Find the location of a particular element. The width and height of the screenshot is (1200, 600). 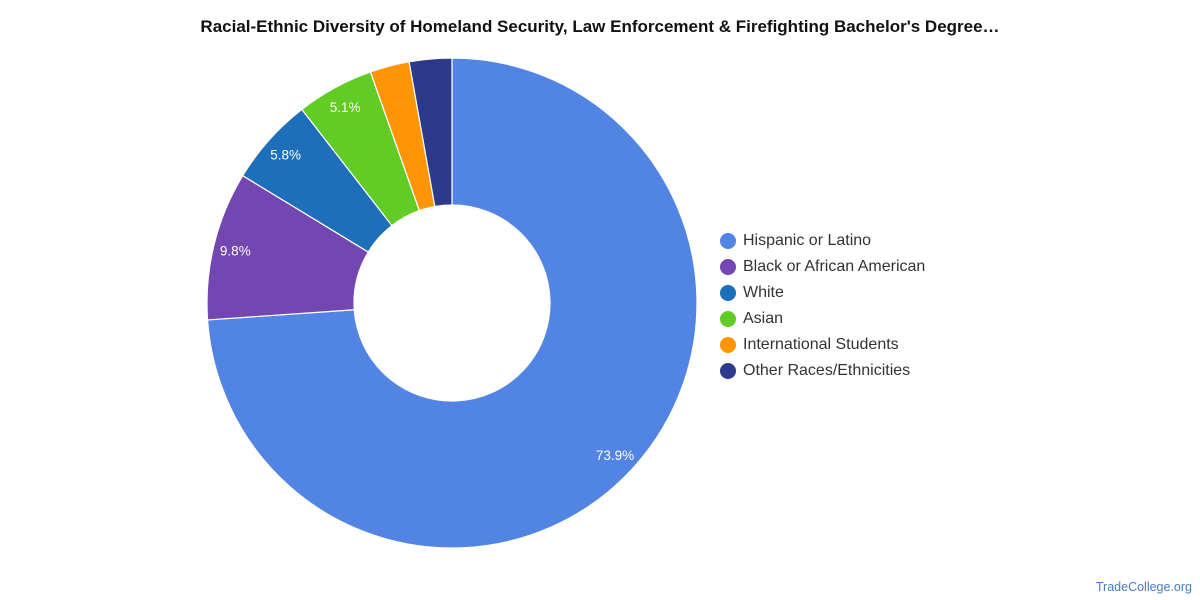

source-credit: TradeCollege.org is located at coordinates (1143, 587).